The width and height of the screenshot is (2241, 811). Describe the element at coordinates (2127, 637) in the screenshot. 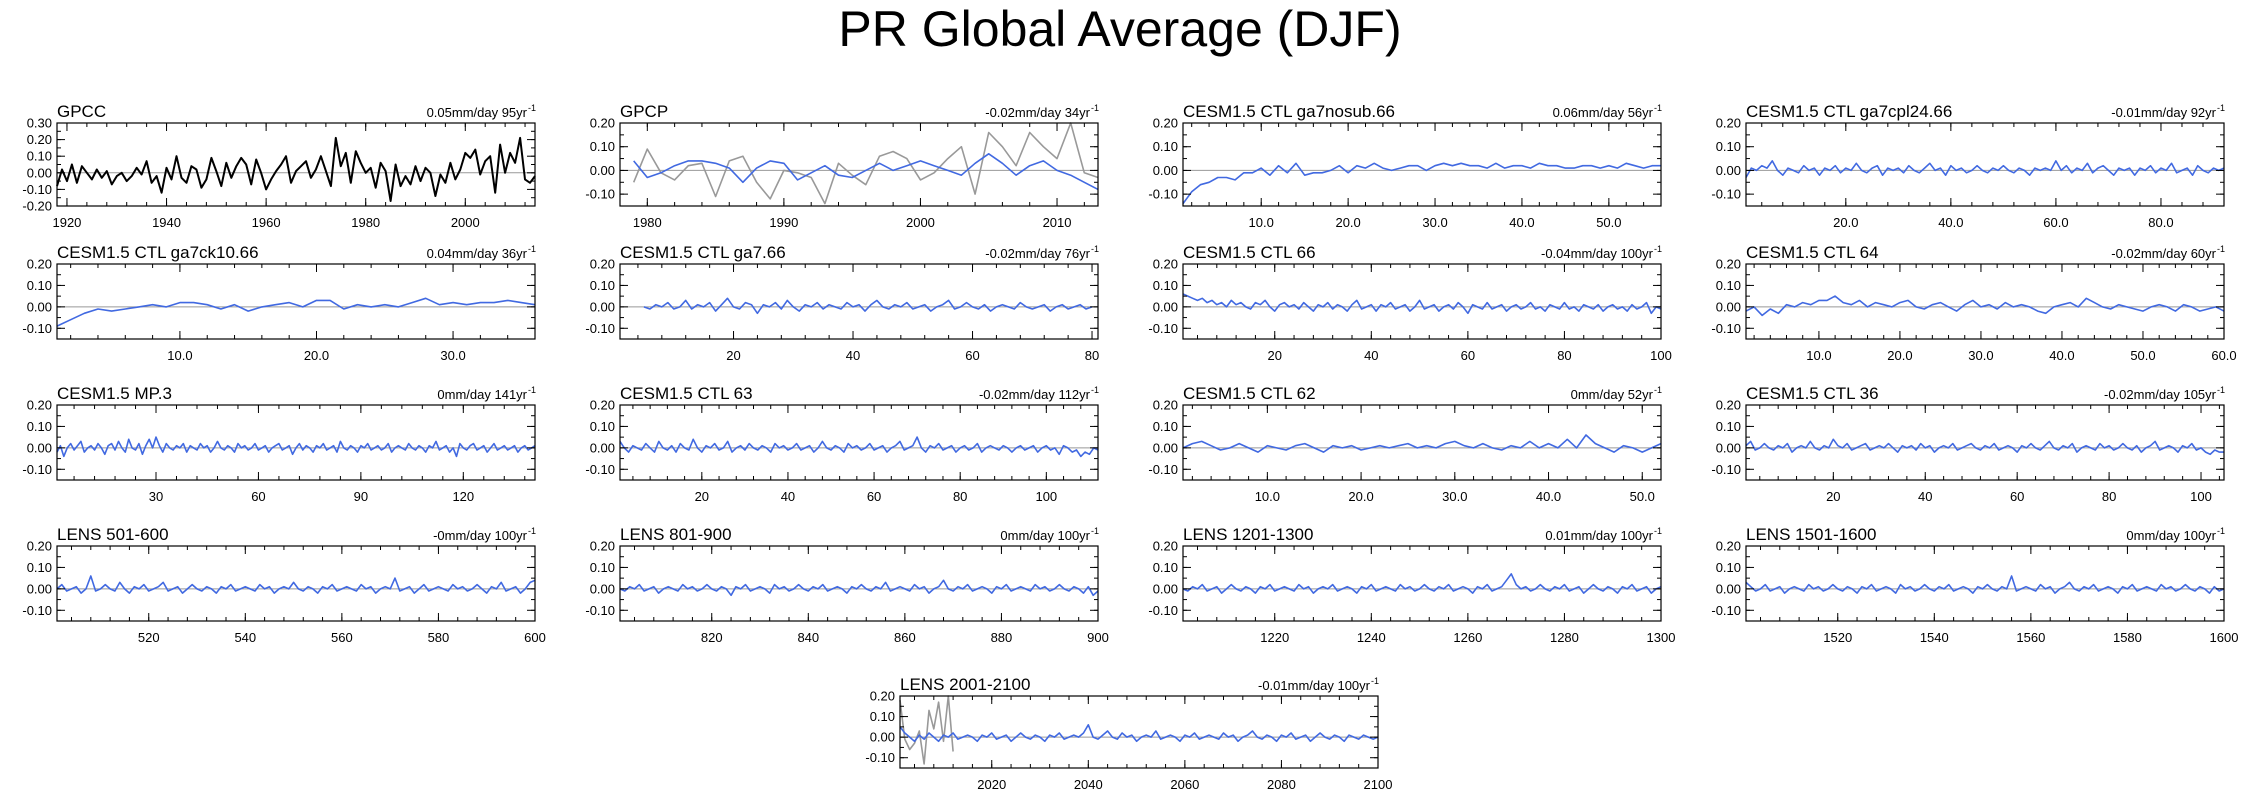

I see `x-tick-label: 1580` at that location.